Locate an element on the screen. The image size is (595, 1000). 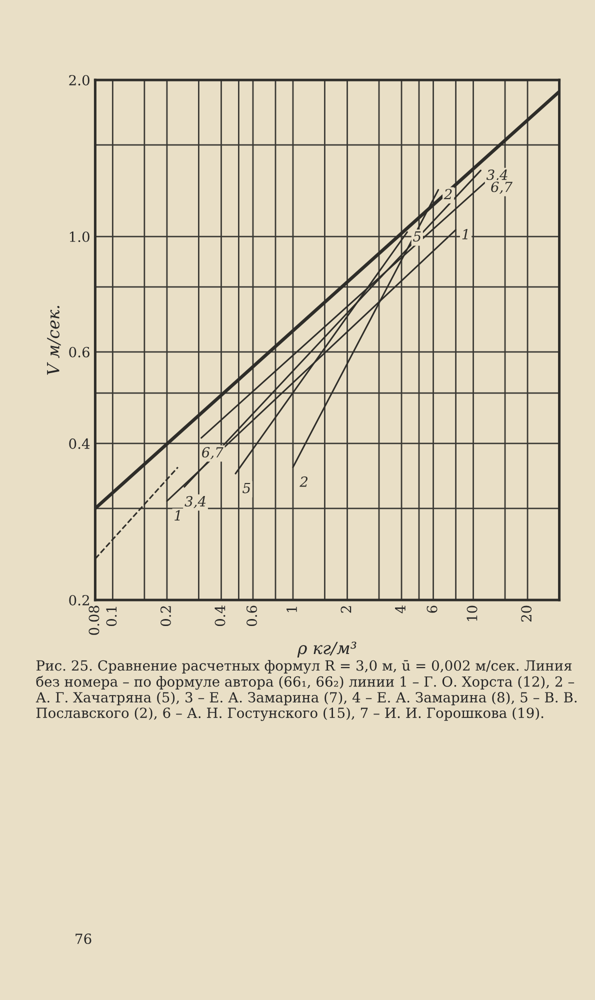
x-tick-label: 10 is located at coordinates (472, 613).